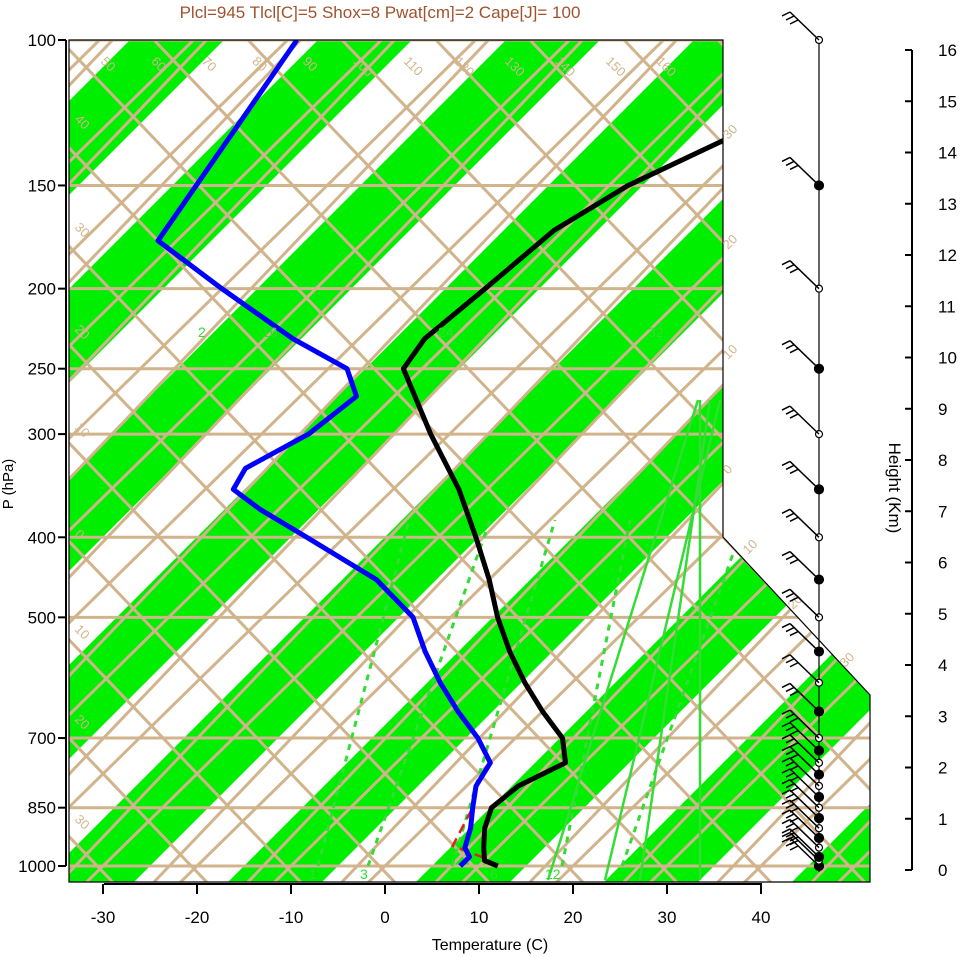 Image resolution: width=961 pixels, height=957 pixels. Describe the element at coordinates (37, 866) in the screenshot. I see `pressure-tick-label: 1000` at that location.